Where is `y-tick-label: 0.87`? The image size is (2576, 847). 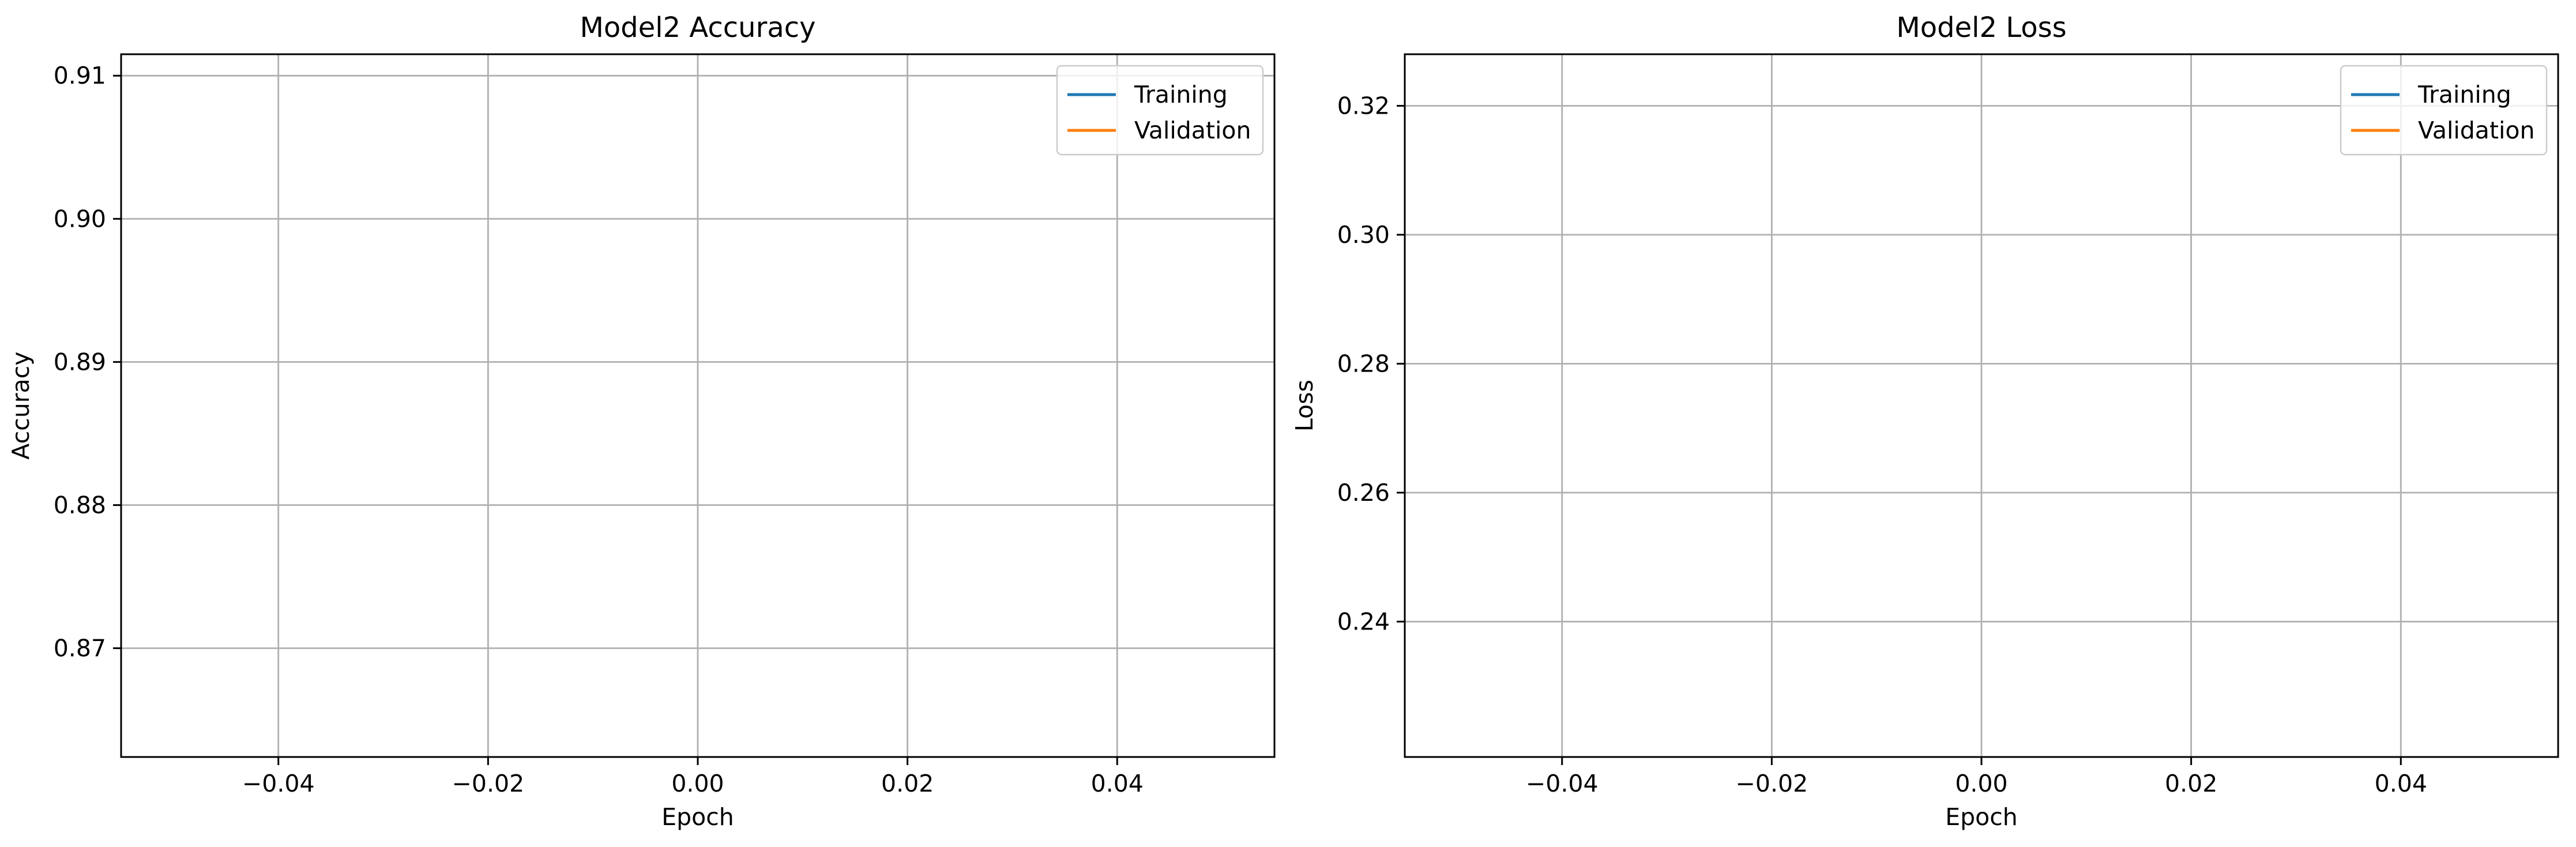 y-tick-label: 0.87 is located at coordinates (80, 648).